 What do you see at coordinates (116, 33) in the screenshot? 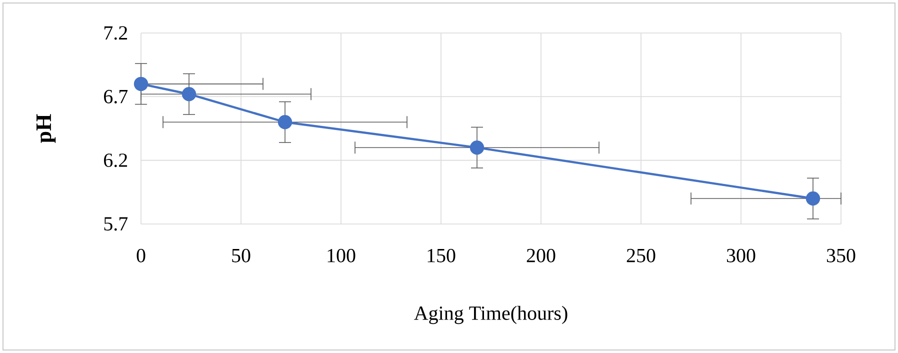
I see `y-tick-label: 7.2` at bounding box center [116, 33].